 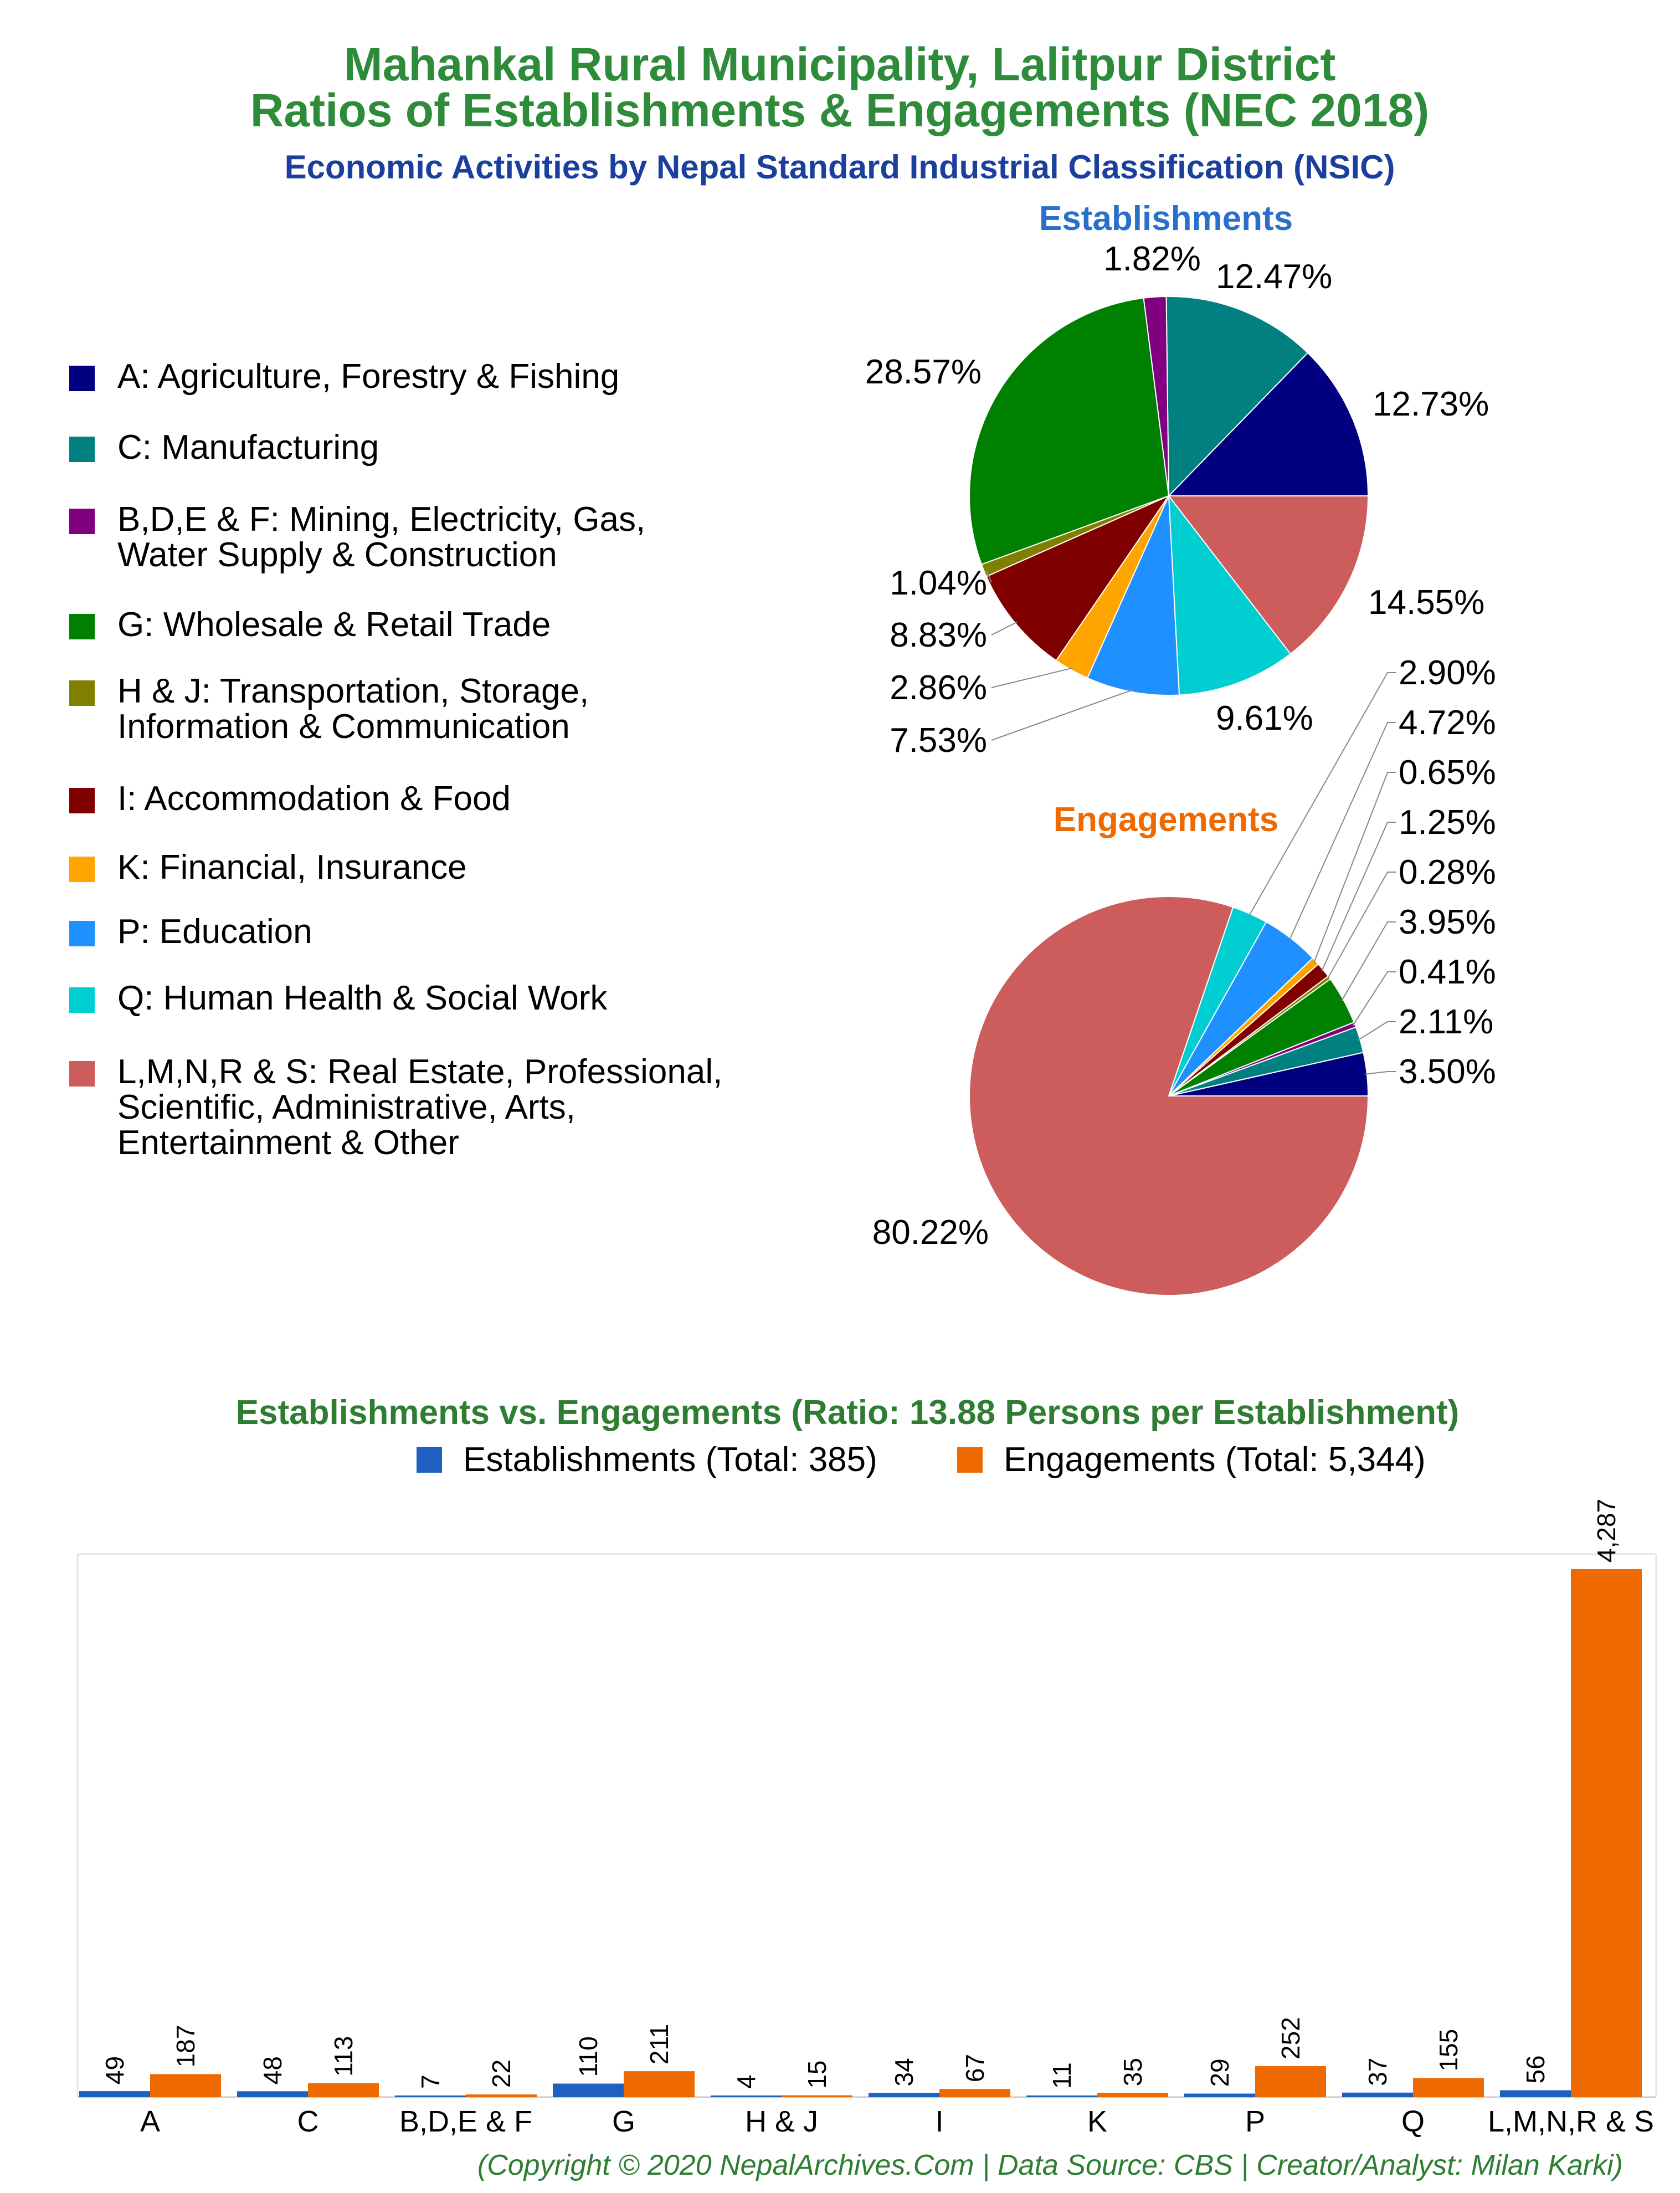 I want to click on legend-swatch-establishments, so click(x=429, y=1460).